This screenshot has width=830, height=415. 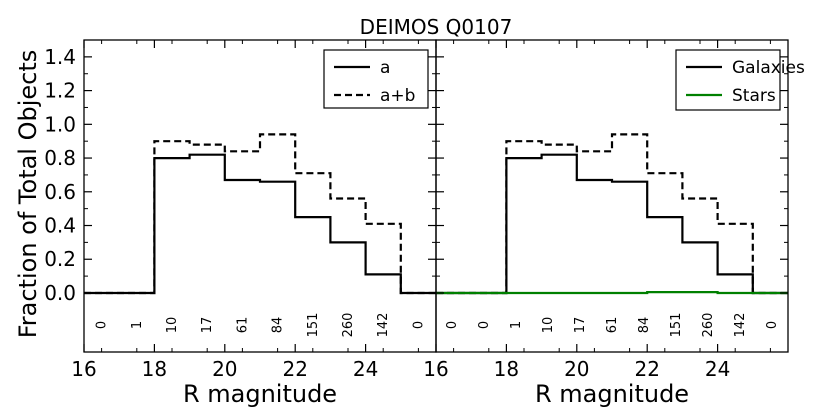 I want to click on x-tick-label-right: 22, so click(x=646, y=369).